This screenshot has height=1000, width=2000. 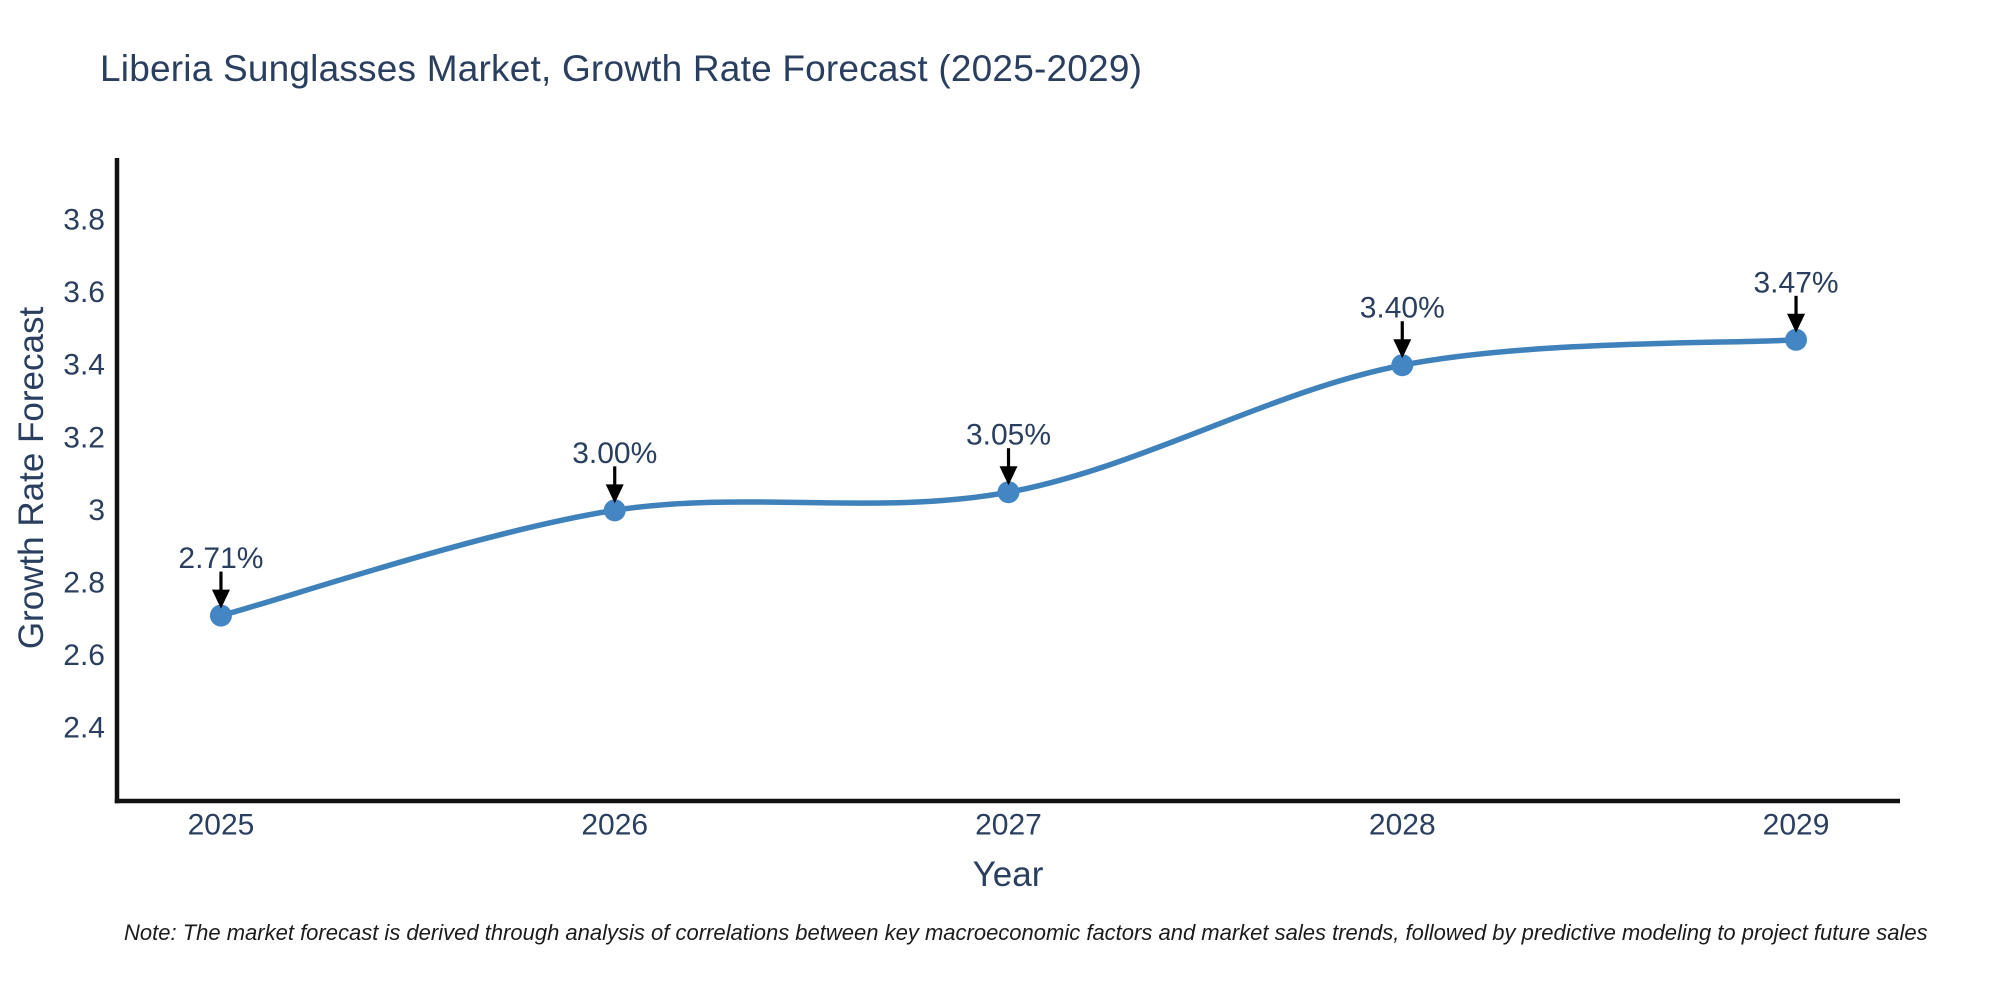 I want to click on y-tick-label: 2.6, so click(x=84, y=655).